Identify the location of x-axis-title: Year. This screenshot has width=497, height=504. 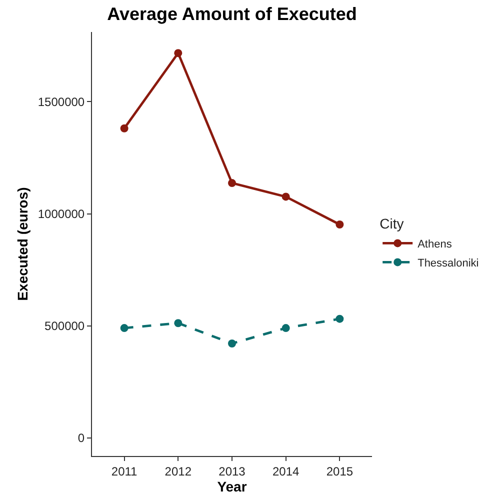
(232, 486).